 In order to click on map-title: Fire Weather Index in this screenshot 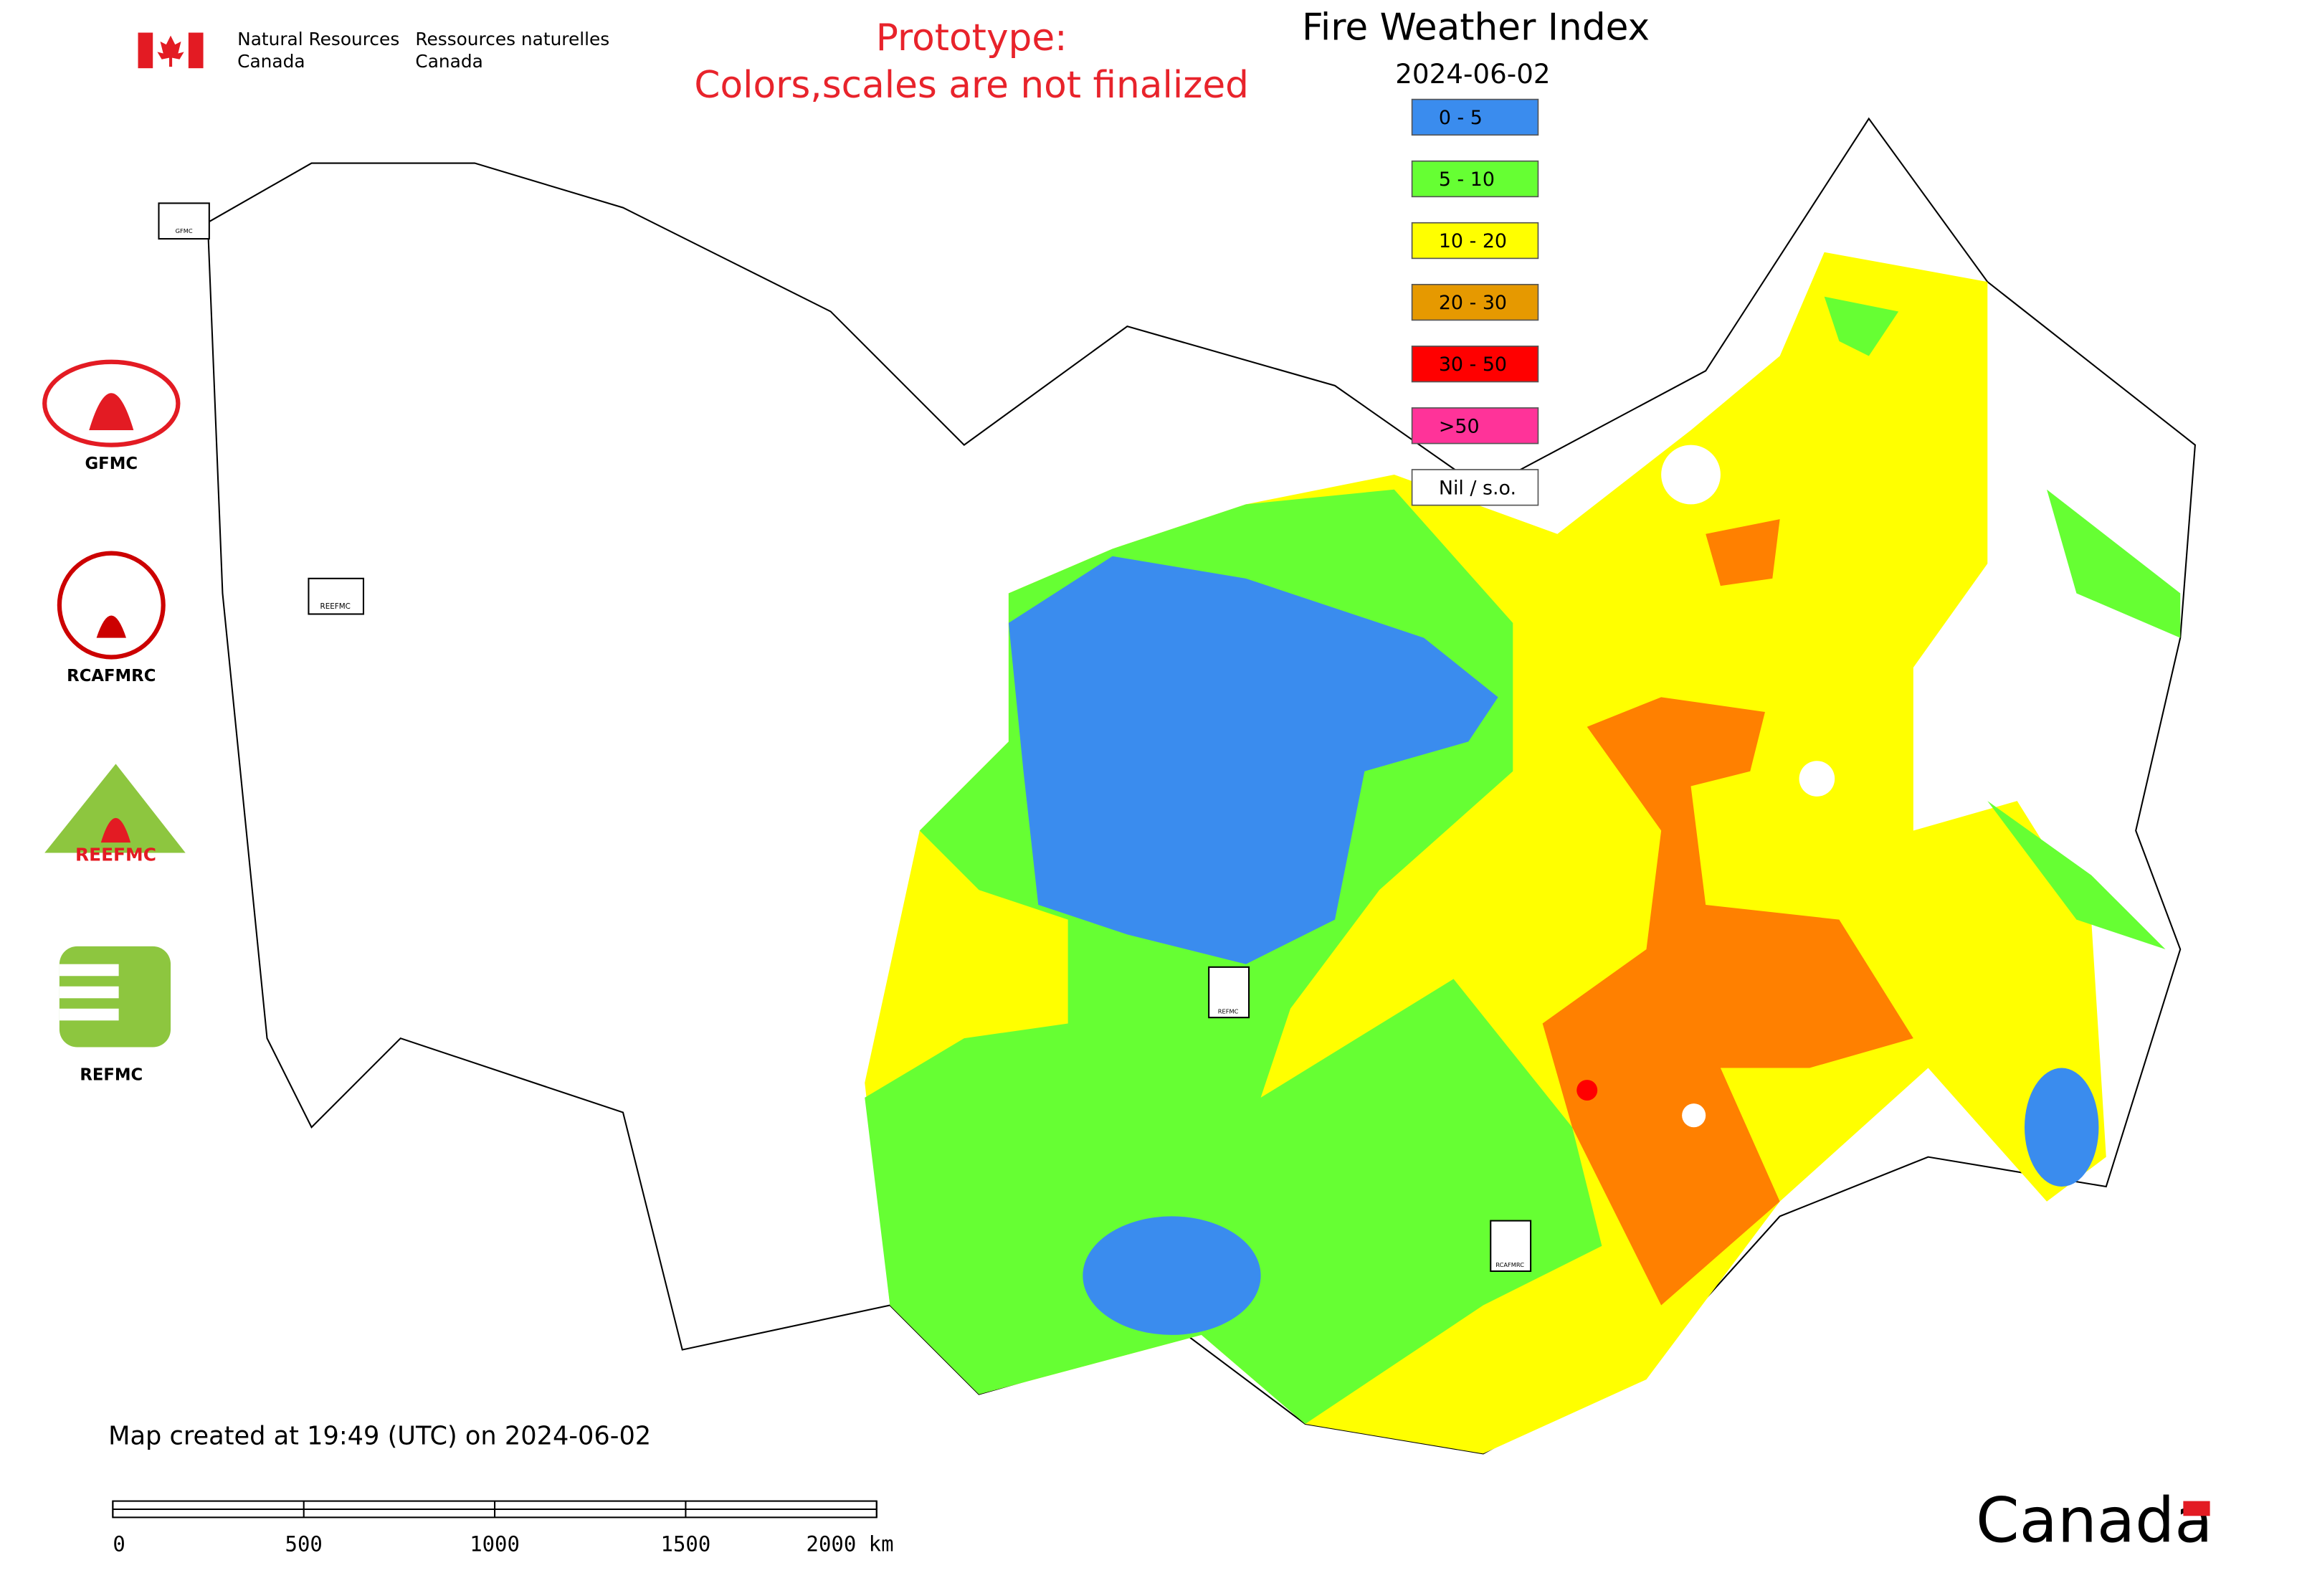, I will do `click(1476, 27)`.